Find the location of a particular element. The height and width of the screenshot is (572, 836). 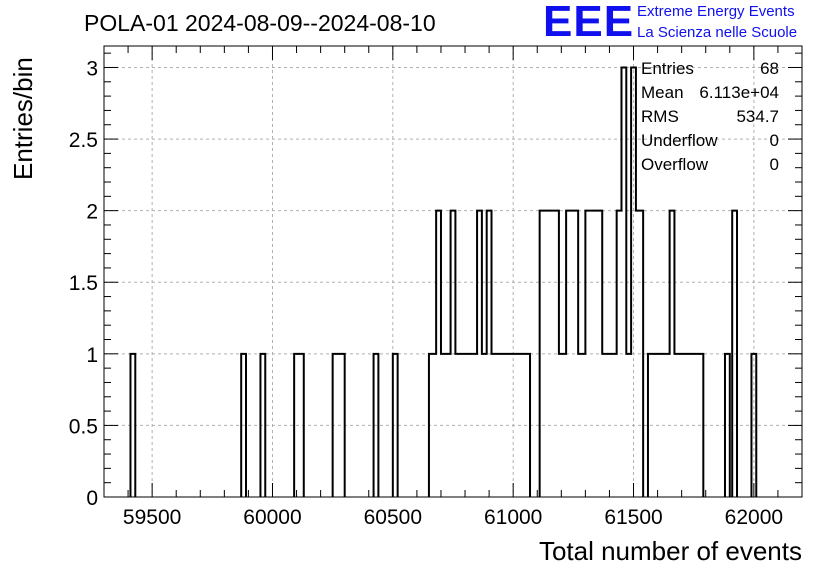

x-tick-label: 60000 is located at coordinates (272, 517).